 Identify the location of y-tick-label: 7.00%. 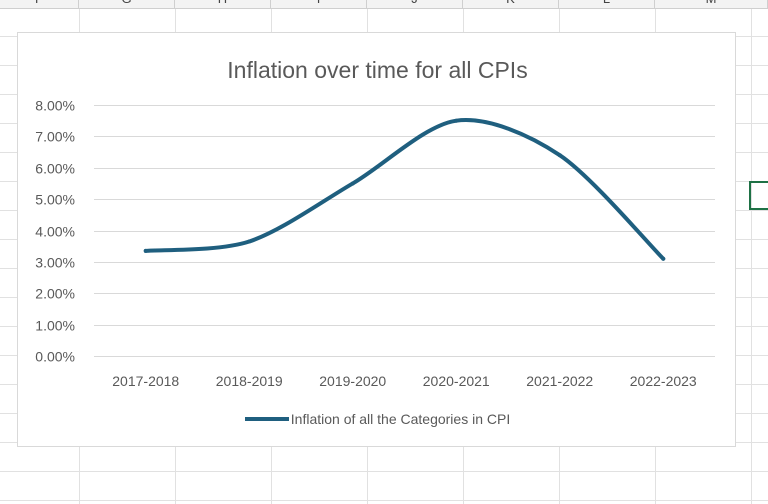
(55, 137).